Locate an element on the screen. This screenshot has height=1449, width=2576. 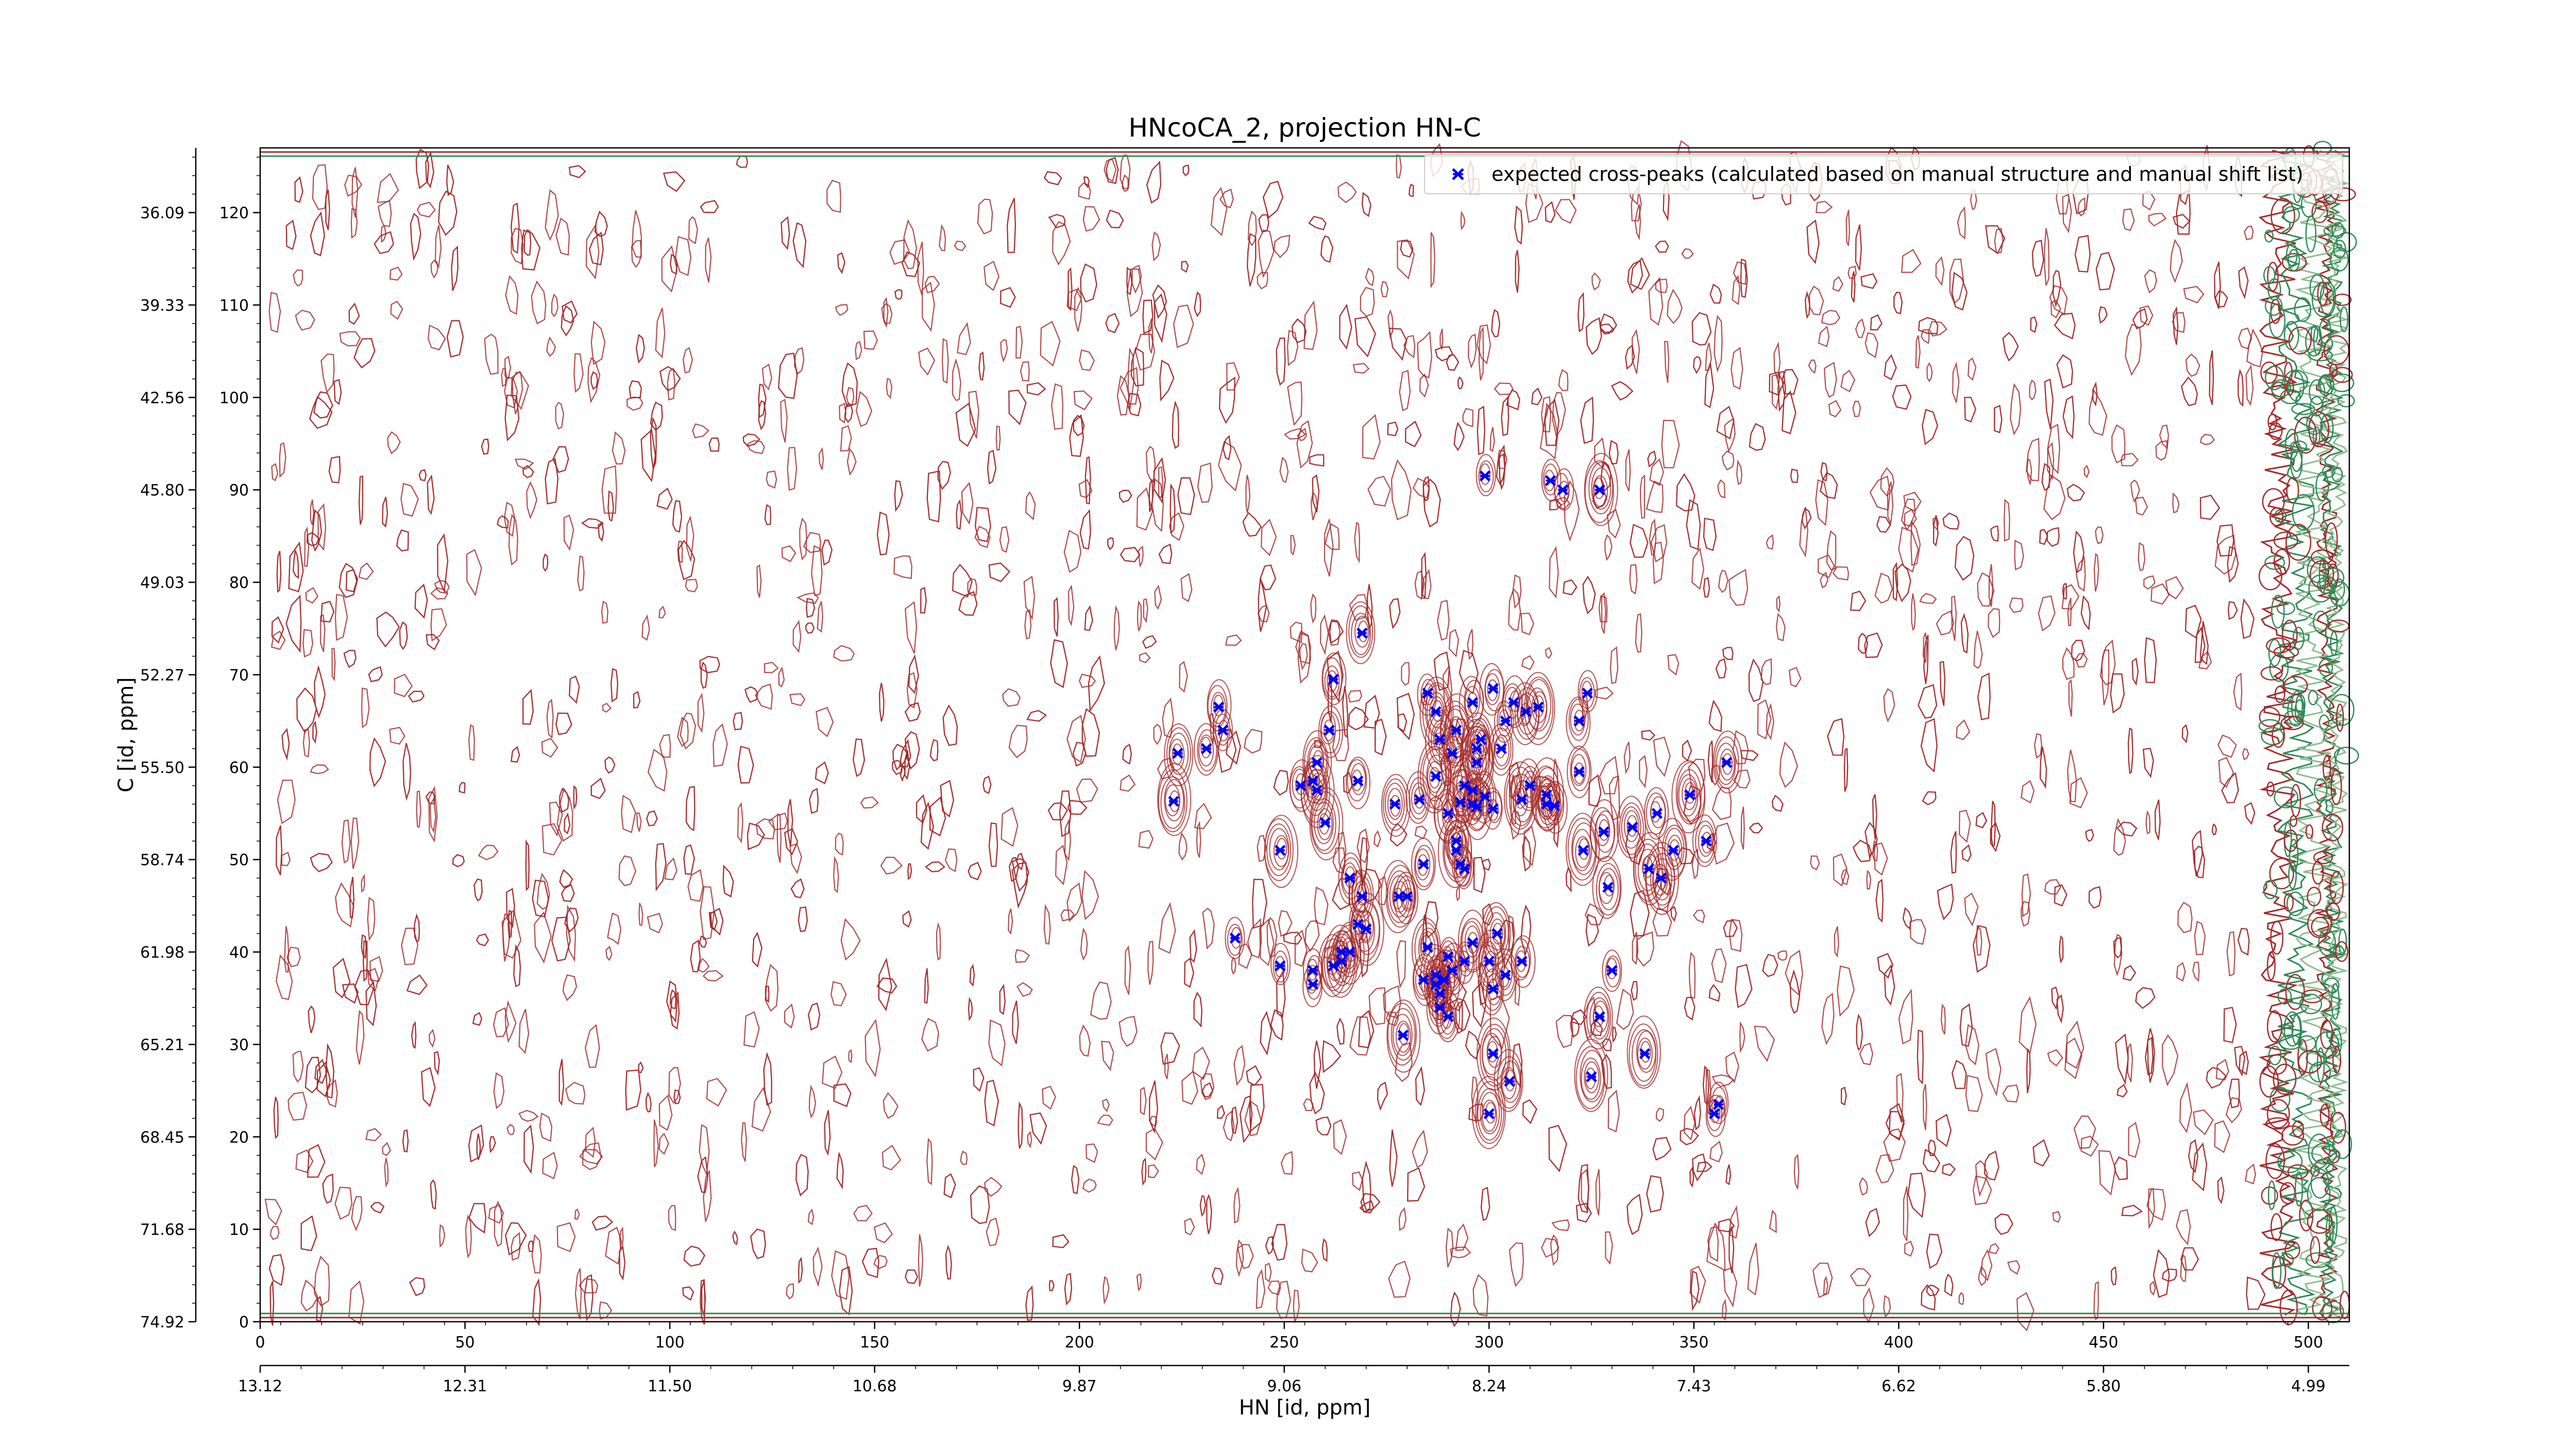
y-tick-label: 90 is located at coordinates (239, 491).